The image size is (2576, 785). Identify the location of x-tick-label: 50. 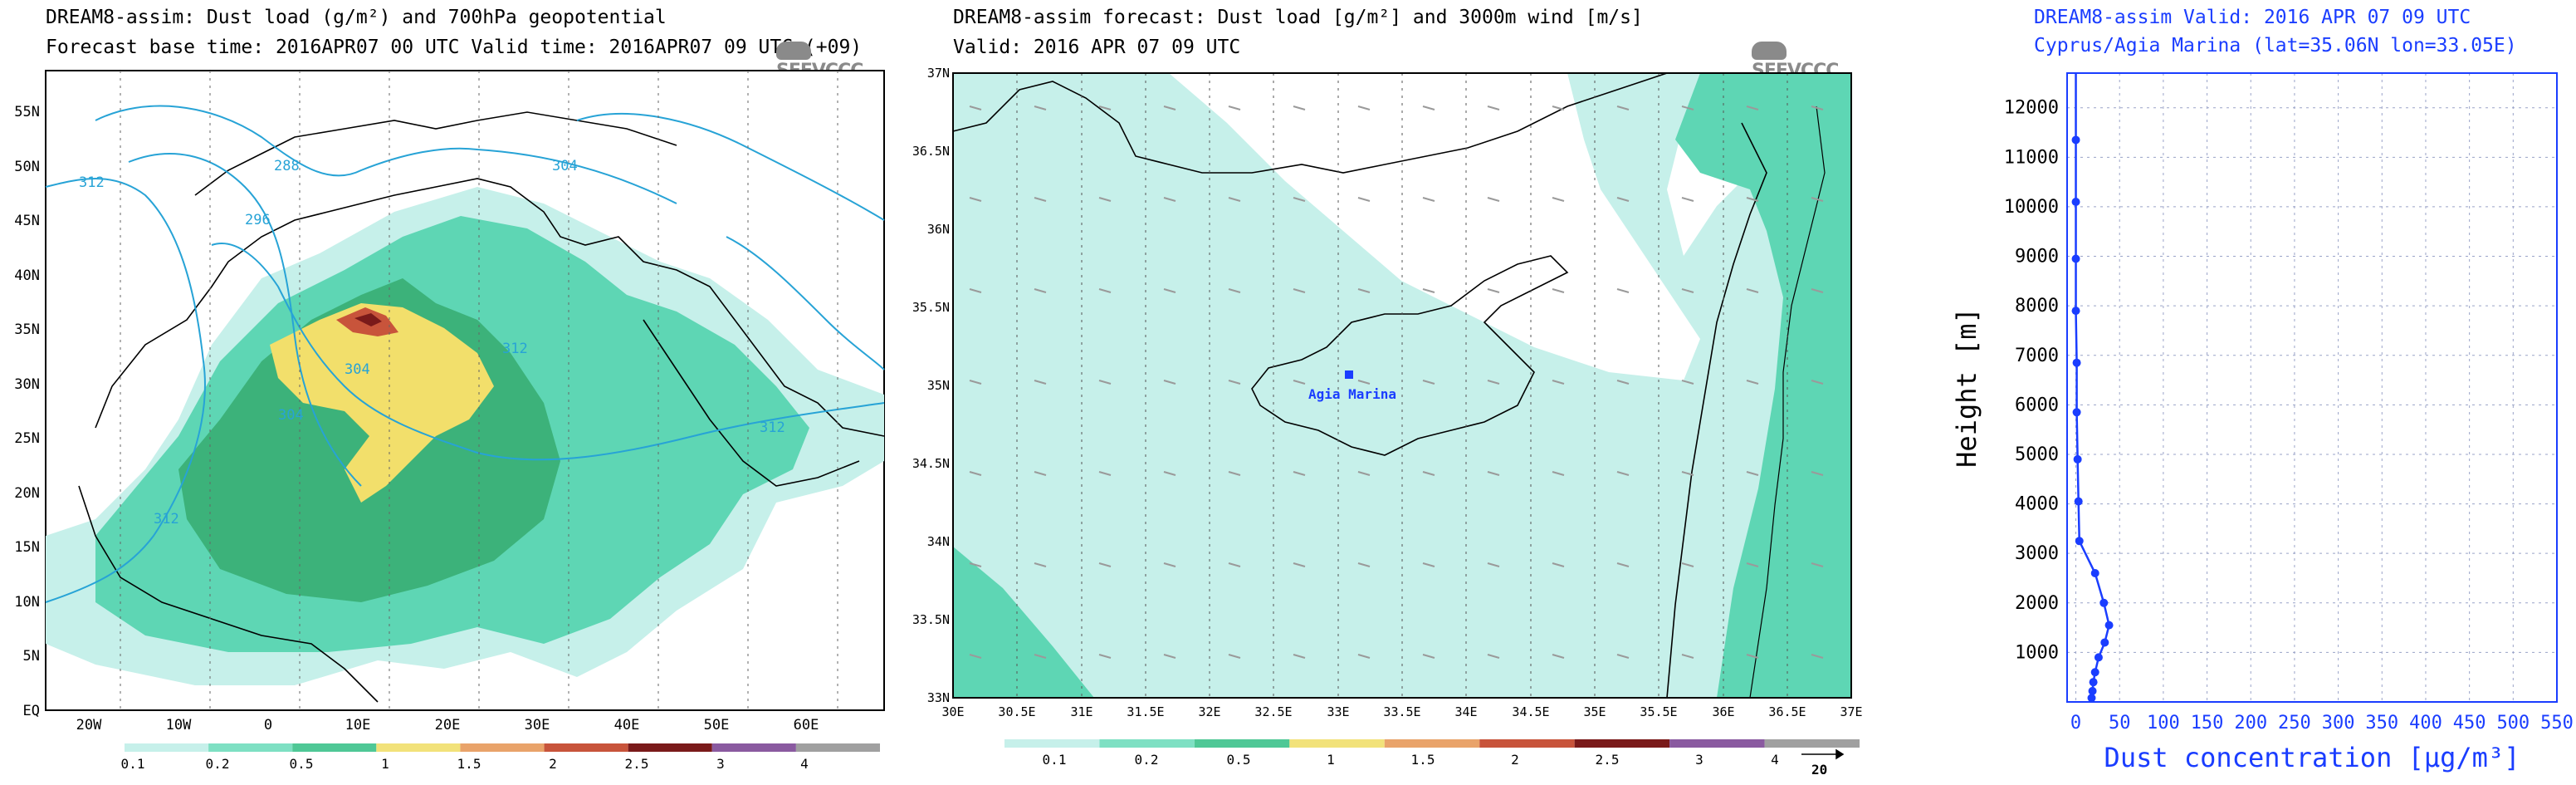
(2120, 723).